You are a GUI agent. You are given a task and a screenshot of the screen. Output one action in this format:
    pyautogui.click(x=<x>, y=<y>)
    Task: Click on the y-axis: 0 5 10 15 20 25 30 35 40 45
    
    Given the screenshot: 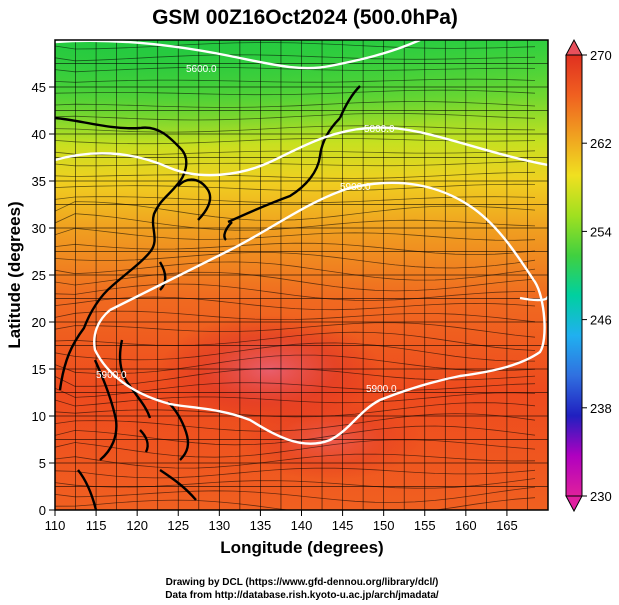 What is the action you would take?
    pyautogui.click(x=43, y=299)
    